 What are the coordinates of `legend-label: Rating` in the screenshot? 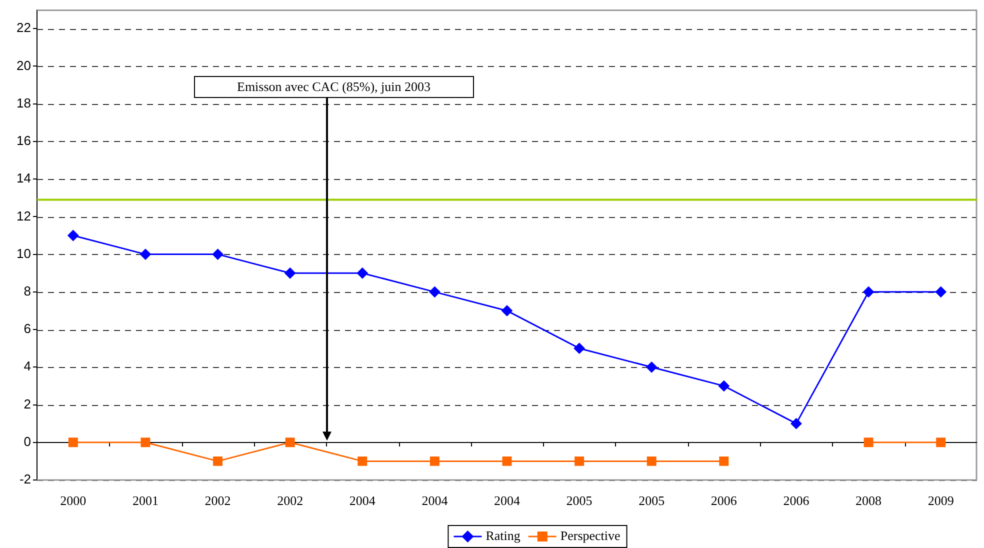 It's located at (503, 535).